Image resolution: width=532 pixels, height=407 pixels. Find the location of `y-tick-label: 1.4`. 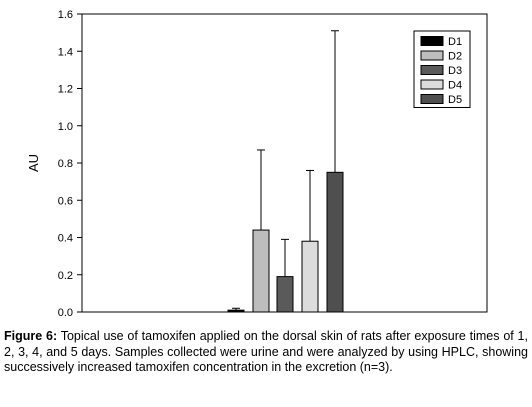

y-tick-label: 1.4 is located at coordinates (65, 52).